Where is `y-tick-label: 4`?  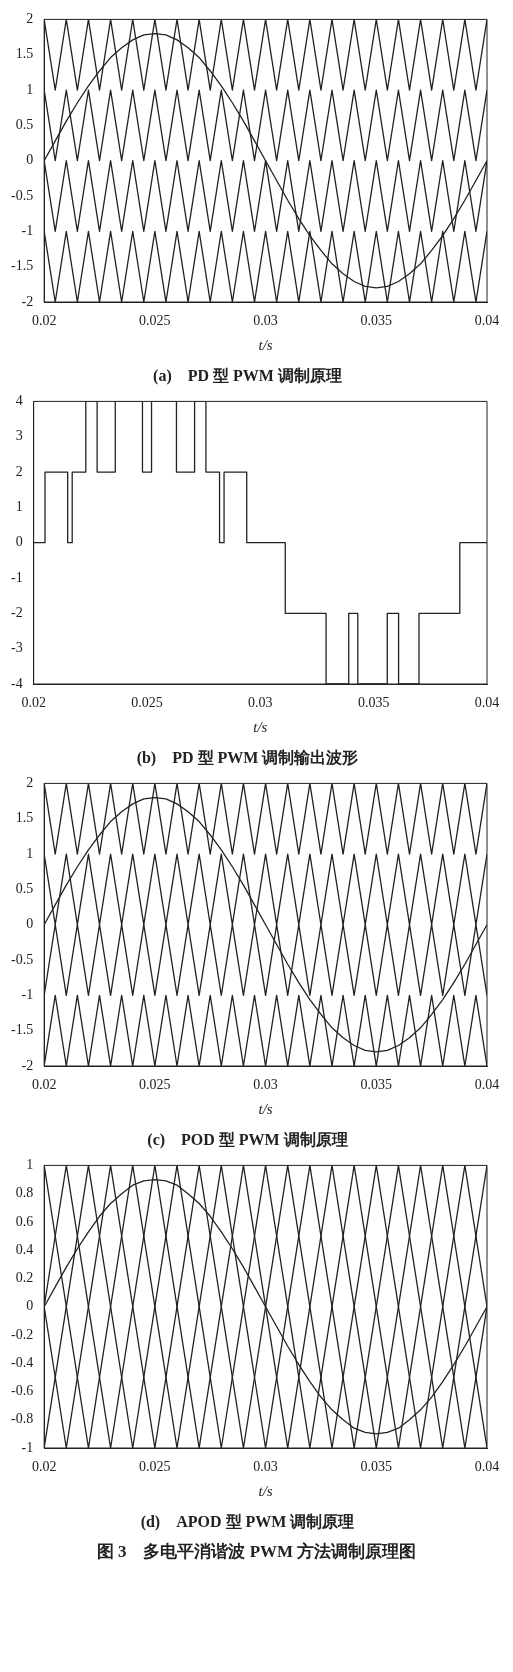 y-tick-label: 4 is located at coordinates (19, 401).